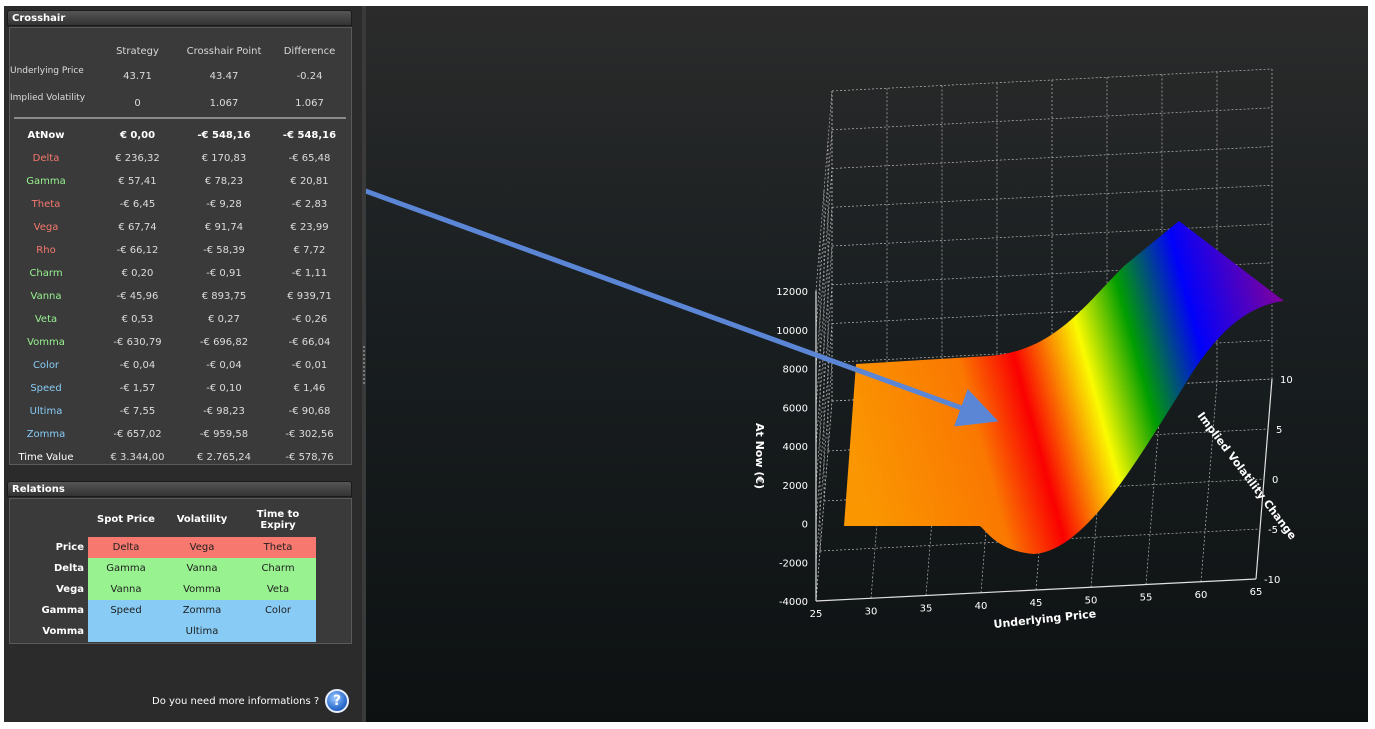 This screenshot has height=729, width=1375. Describe the element at coordinates (180, 51) in the screenshot. I see `crosshair-column-headers: Strategy Crosshair Point Difference` at that location.